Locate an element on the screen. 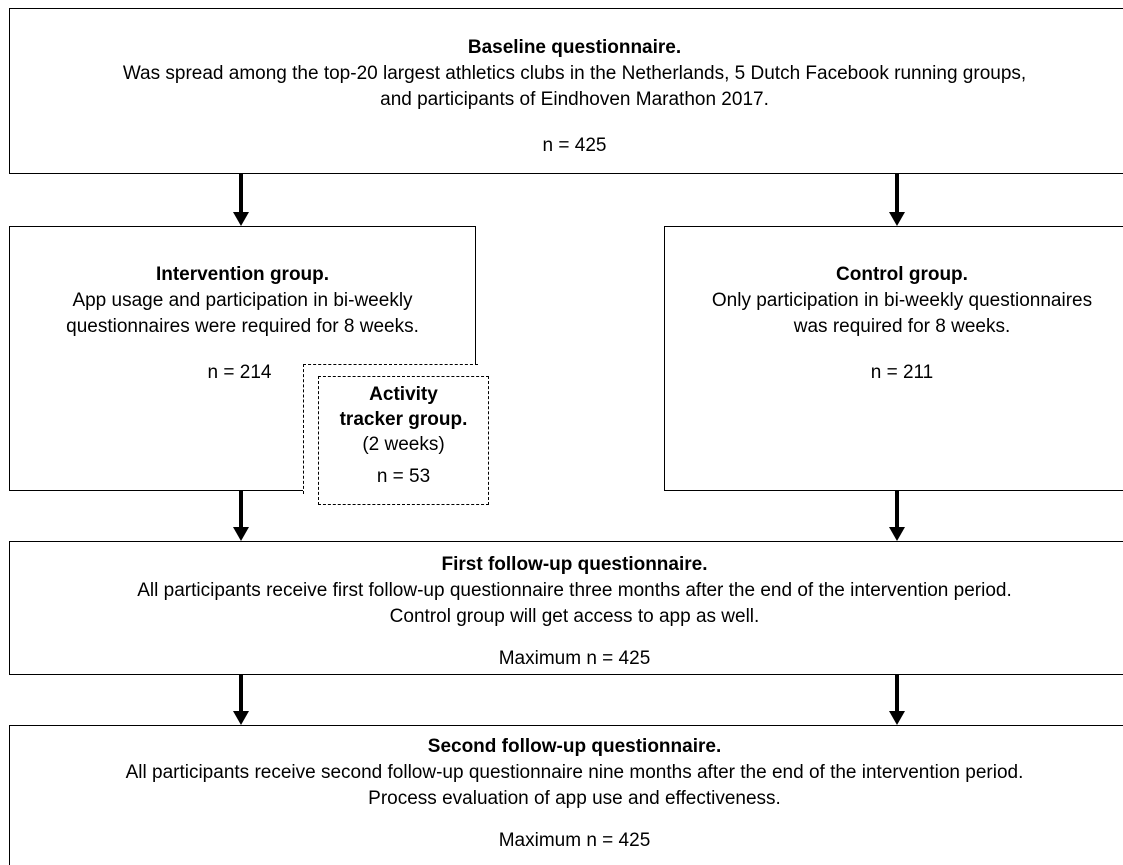 This screenshot has width=1123, height=865. activity-tracker-group-box: Activity tracker group. (2 weeks) n = 53 is located at coordinates (403, 440).